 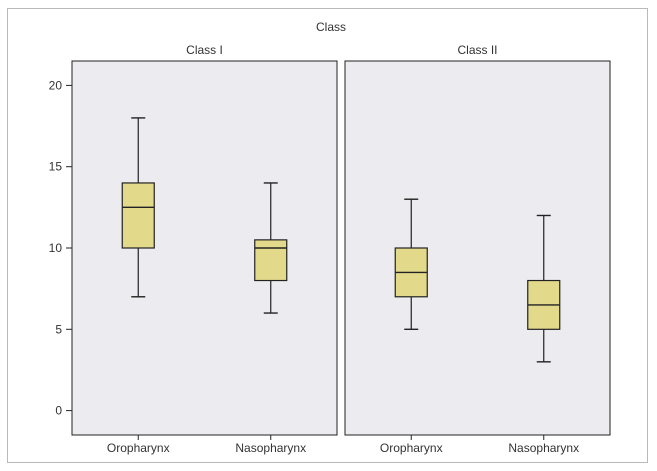 What do you see at coordinates (56, 85) in the screenshot?
I see `y-tick-label: 20` at bounding box center [56, 85].